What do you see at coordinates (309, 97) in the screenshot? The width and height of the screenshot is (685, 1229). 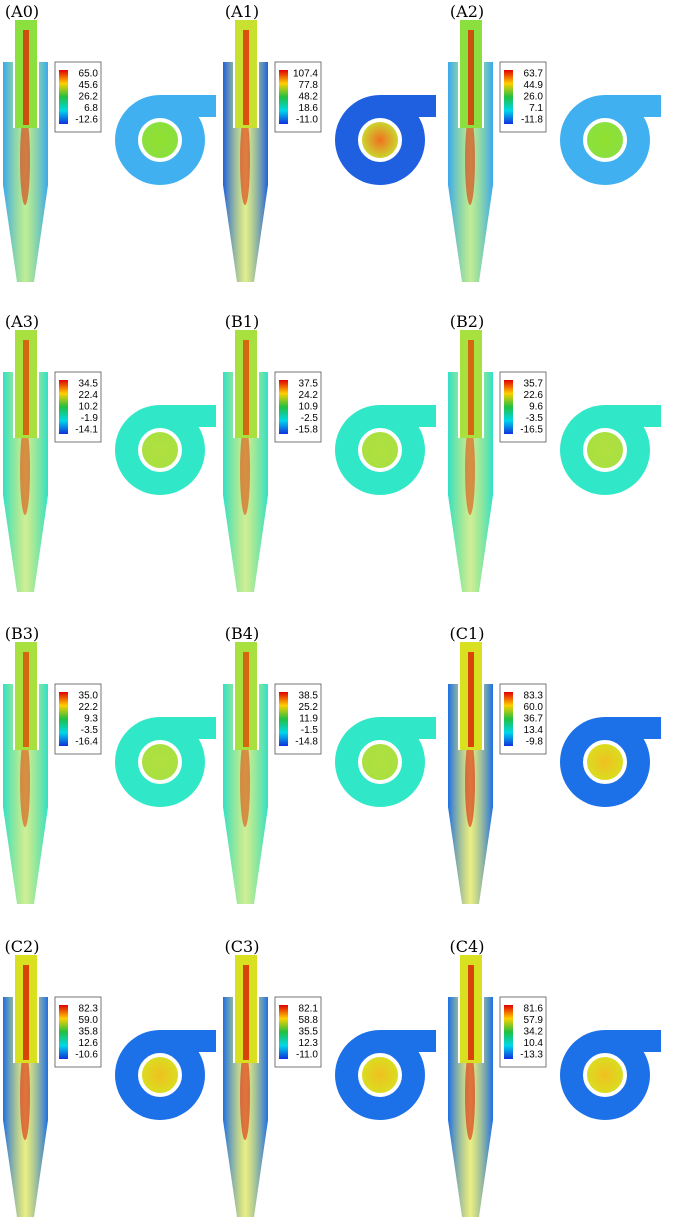 I see `legend-value: 48.2` at bounding box center [309, 97].